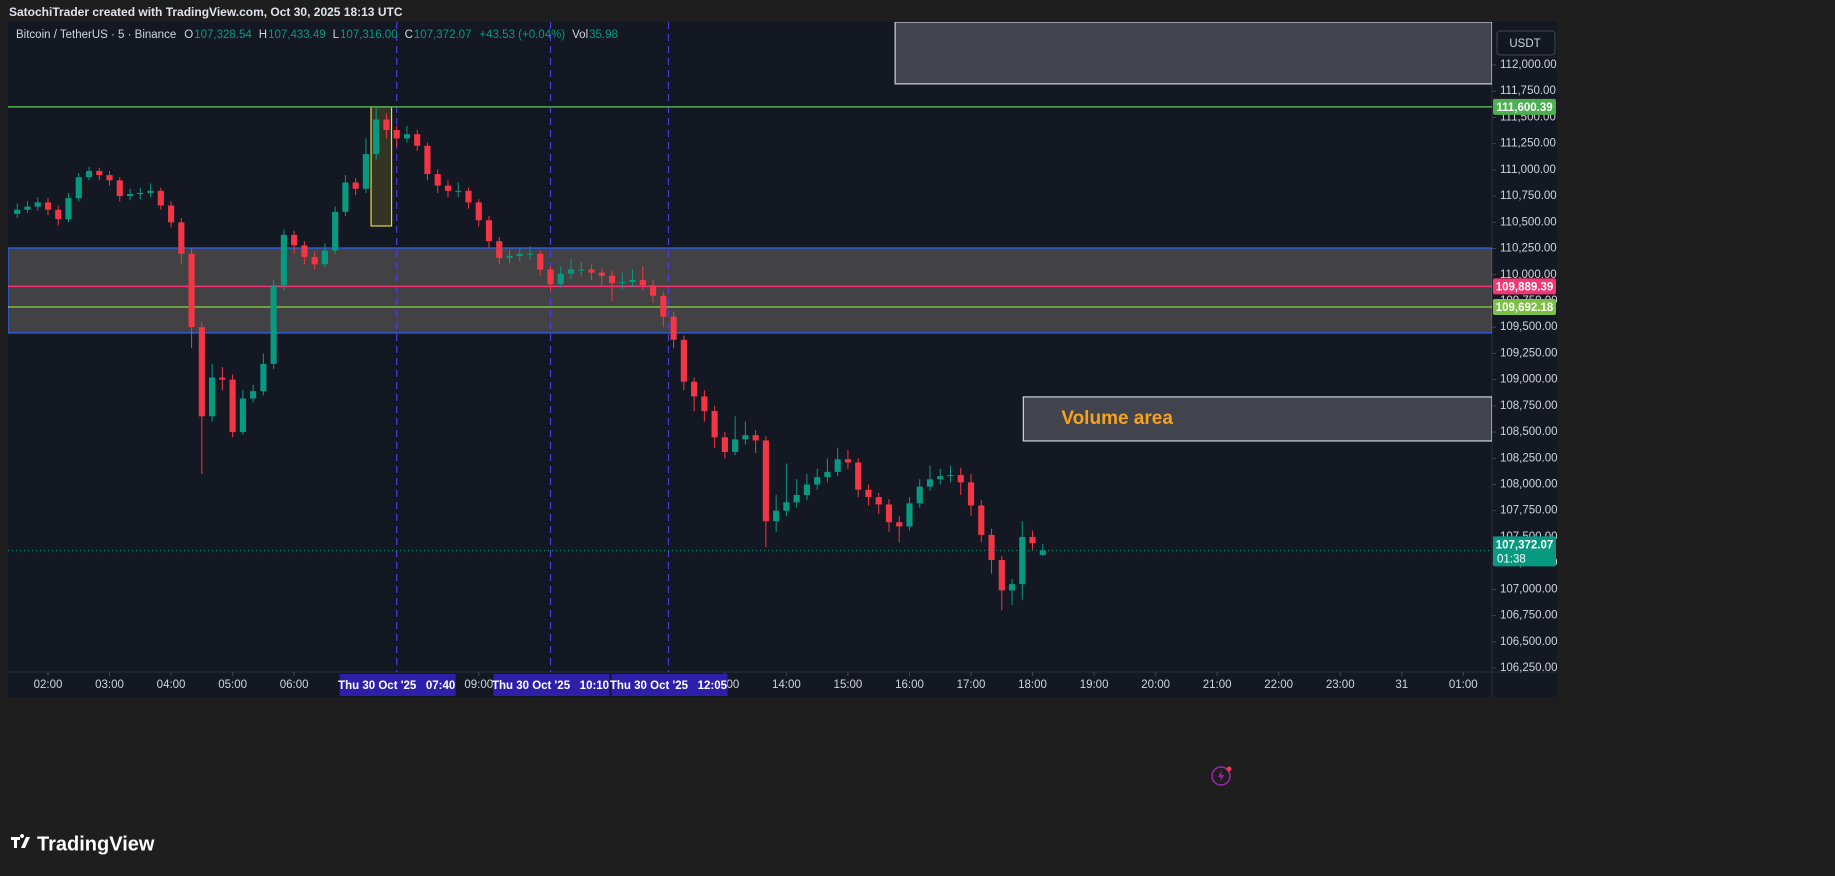 The height and width of the screenshot is (876, 1835). I want to click on legend-key: H, so click(263, 35).